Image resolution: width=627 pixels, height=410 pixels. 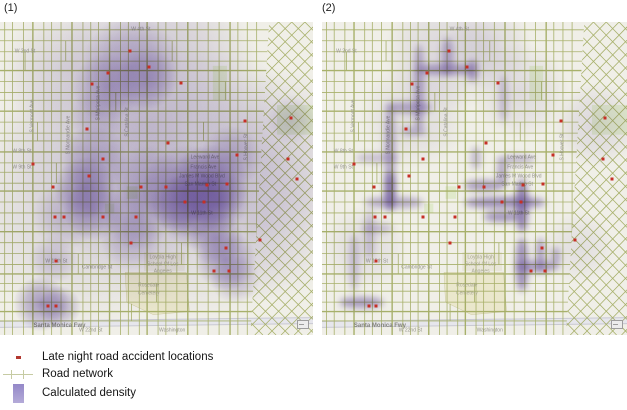 I want to click on street-label: W 4th St, so click(x=459, y=29).